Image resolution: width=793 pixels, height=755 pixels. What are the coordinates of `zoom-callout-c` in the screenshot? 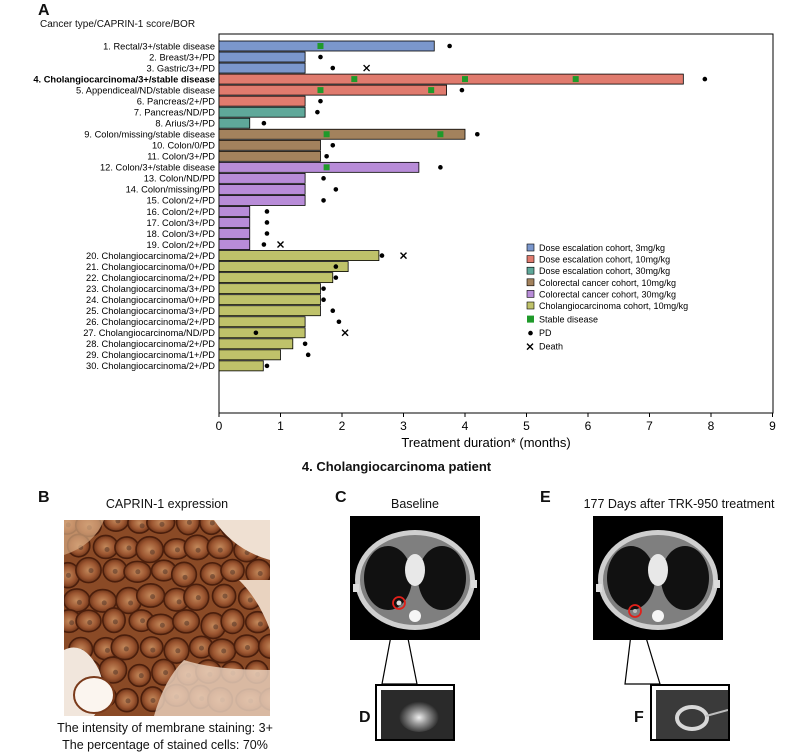 It's located at (399, 662).